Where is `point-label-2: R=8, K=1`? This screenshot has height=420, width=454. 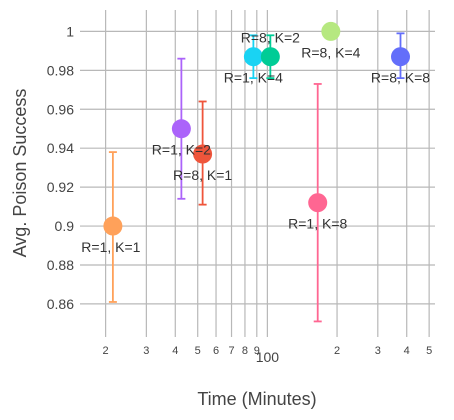 point-label-2: R=8, K=1 is located at coordinates (202, 175).